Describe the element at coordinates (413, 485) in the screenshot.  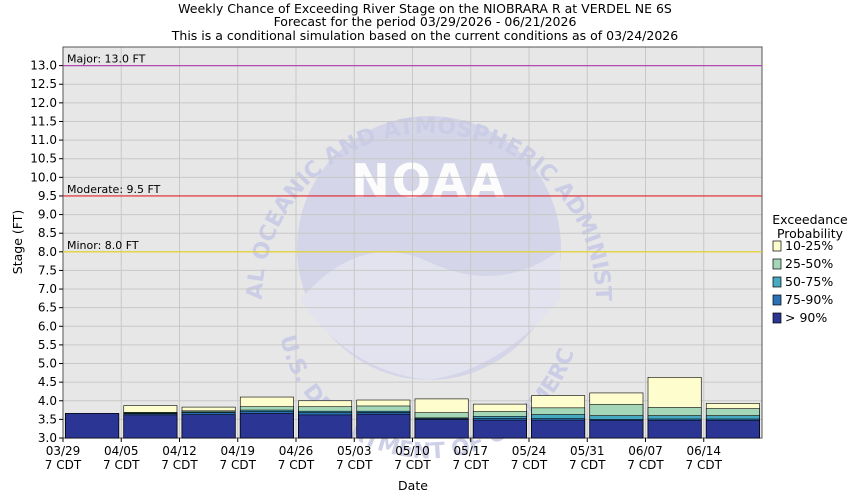
I see `x-axis-label: Date` at that location.